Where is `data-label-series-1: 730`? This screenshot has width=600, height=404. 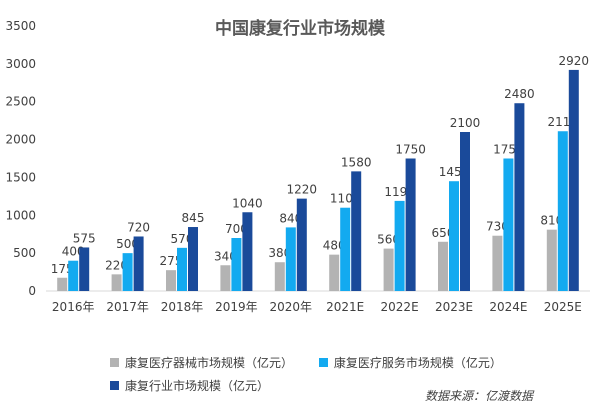 data-label-series-1: 730 is located at coordinates (497, 227).